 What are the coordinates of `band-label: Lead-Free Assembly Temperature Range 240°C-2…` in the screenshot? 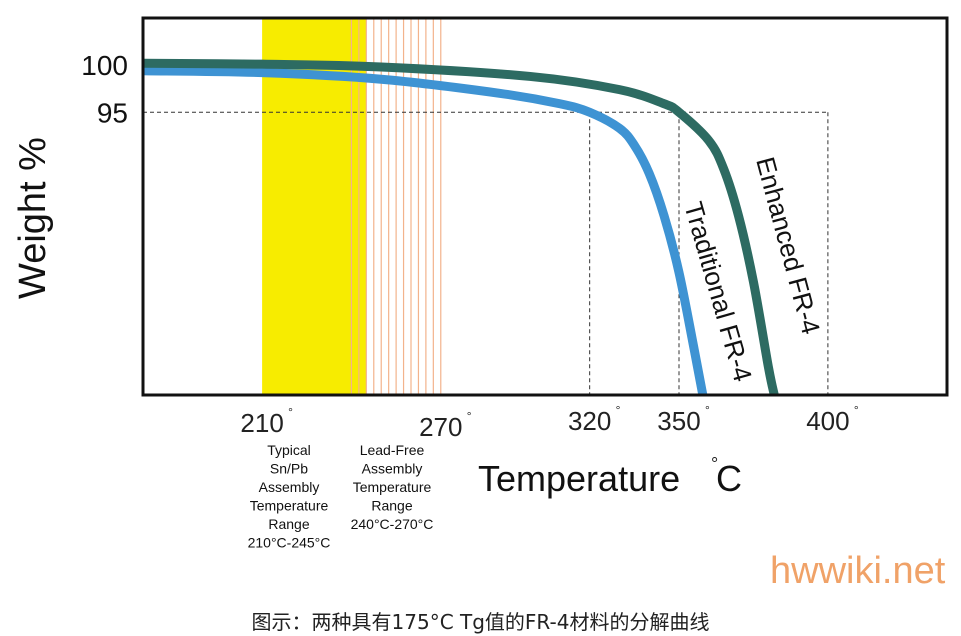 It's located at (392, 487).